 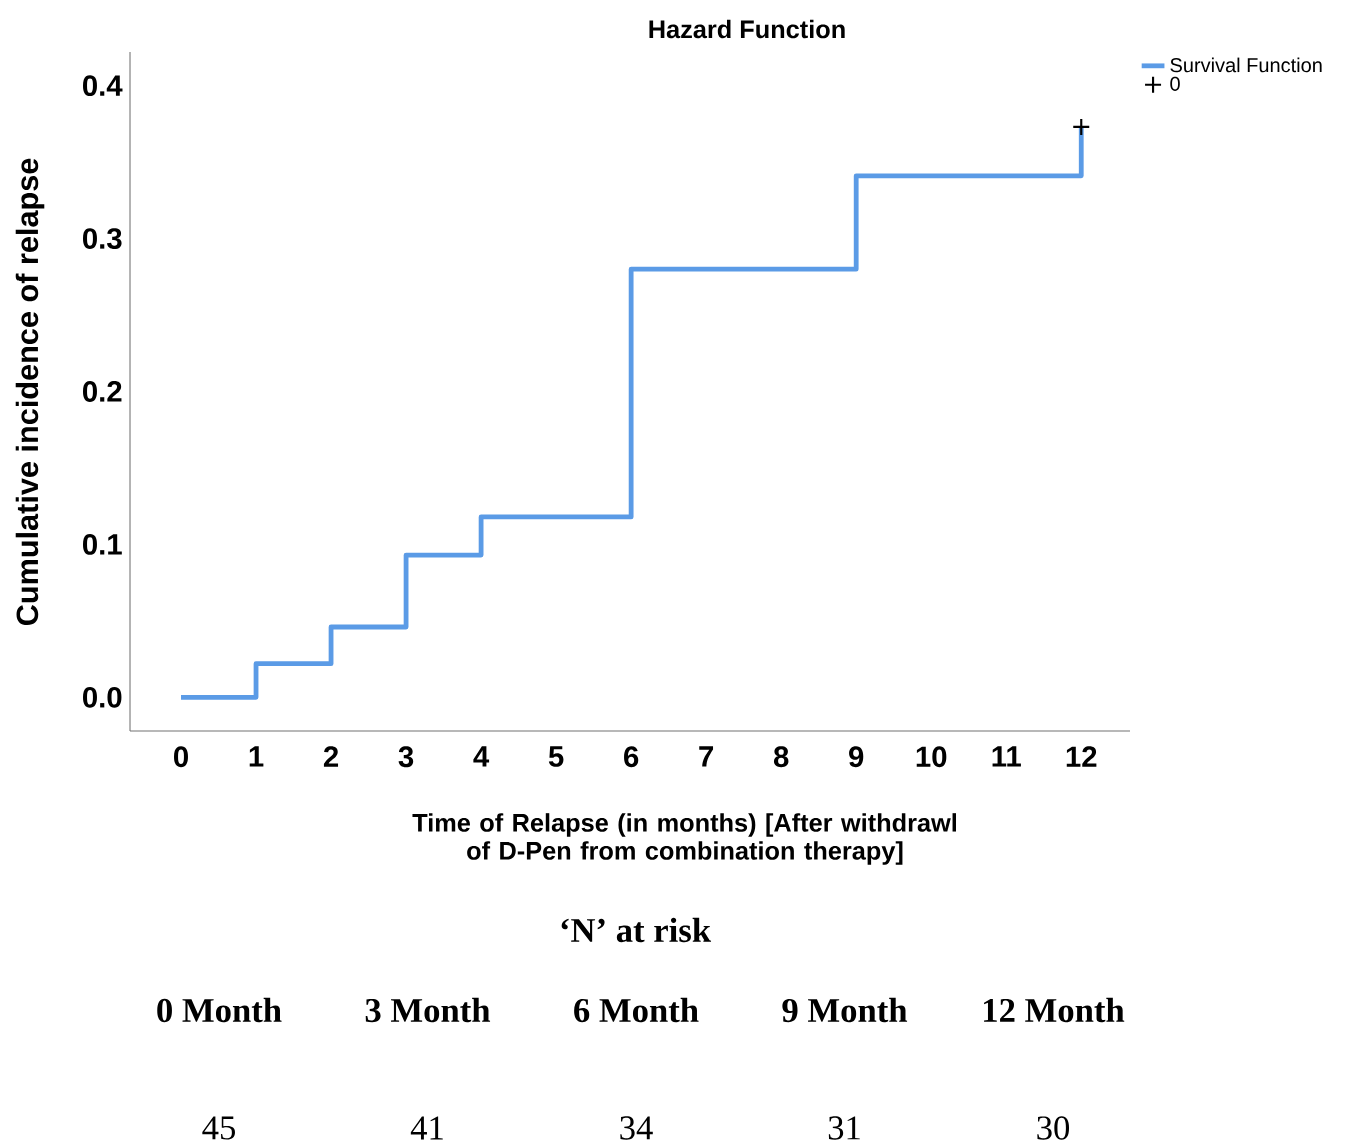 What do you see at coordinates (102, 391) in the screenshot?
I see `y-tick-label: 0.2` at bounding box center [102, 391].